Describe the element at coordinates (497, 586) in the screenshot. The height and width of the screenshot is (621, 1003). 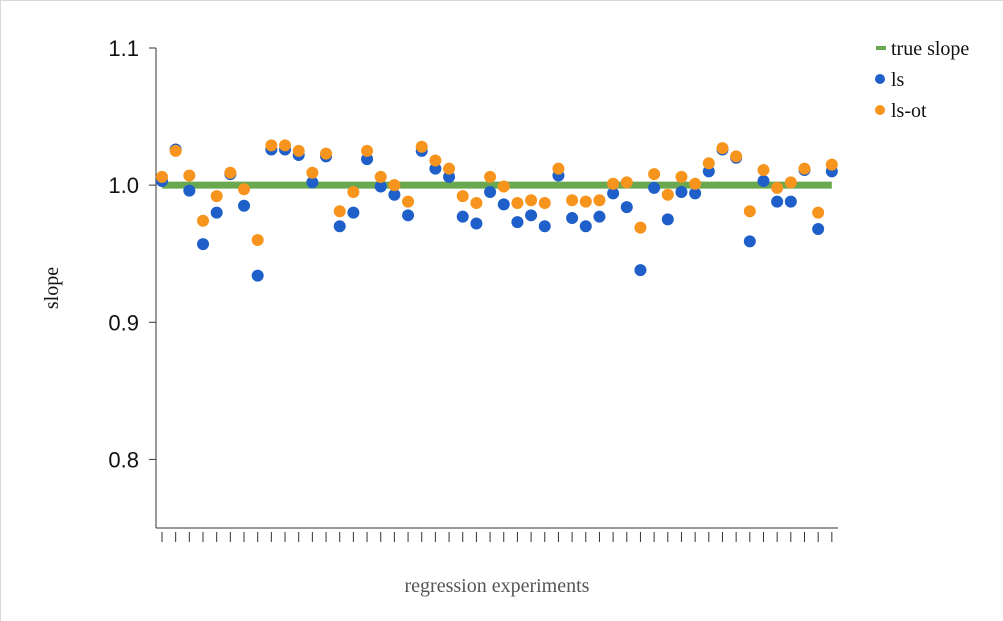
I see `x-axis-title: regression experiments` at that location.